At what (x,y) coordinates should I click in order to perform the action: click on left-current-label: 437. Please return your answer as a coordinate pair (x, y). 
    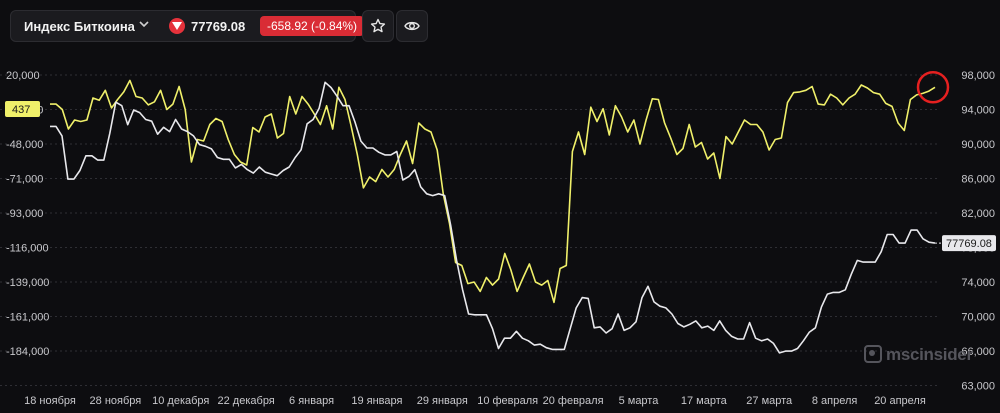
    Looking at the image, I should click on (21, 110).